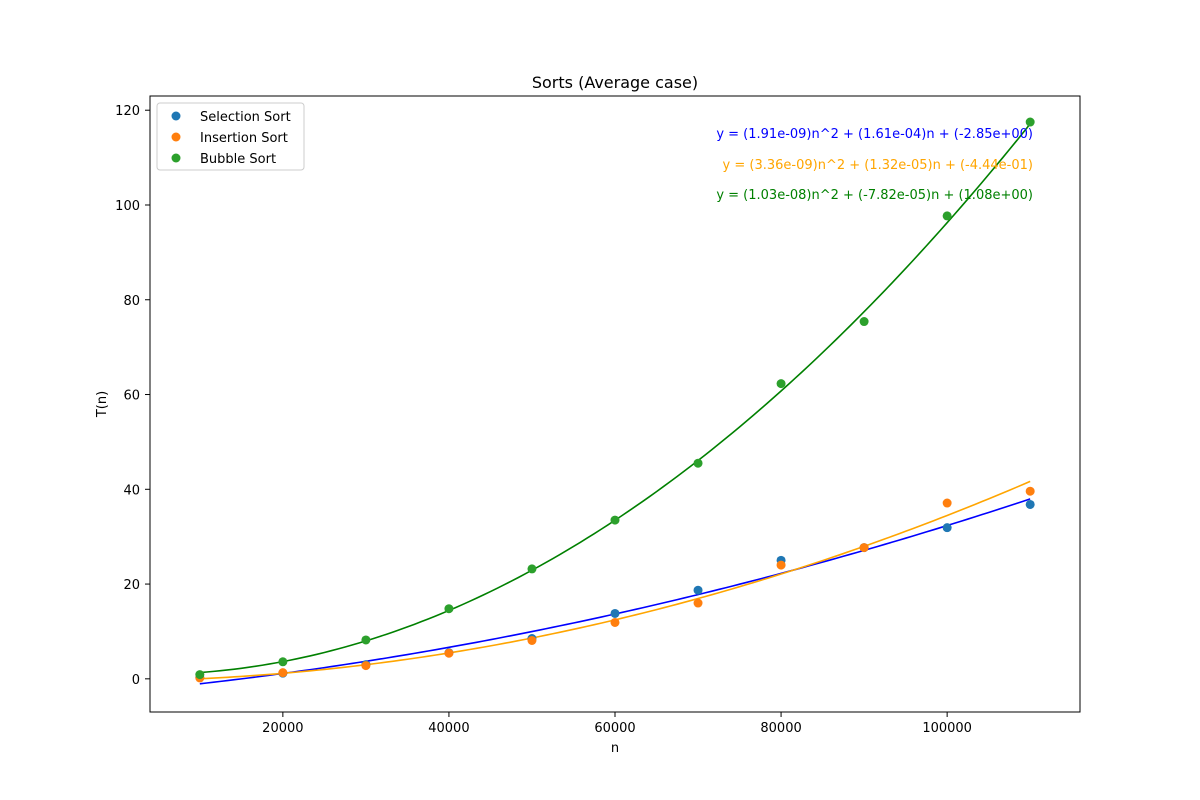 Image resolution: width=1200 pixels, height=800 pixels. I want to click on chart-title: Sorts (Average case), so click(615, 82).